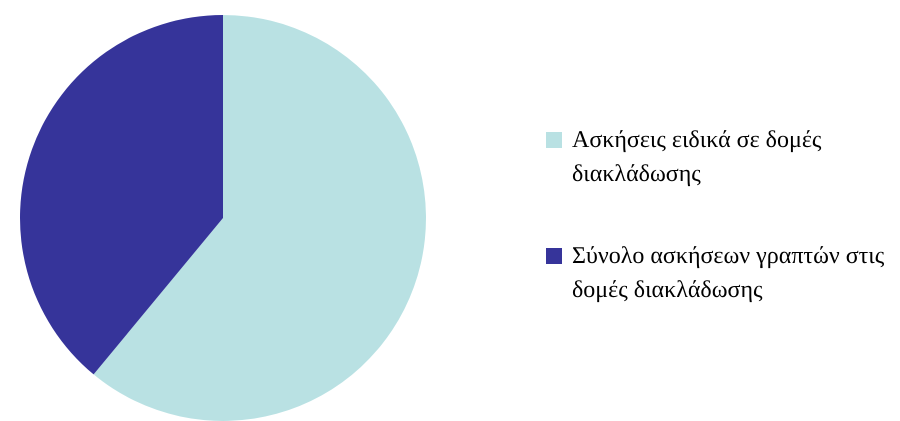  What do you see at coordinates (729, 273) in the screenshot?
I see `legend-label: Σύνολο ασκήσεων γραπτών στις δομές διακλάδωσης` at bounding box center [729, 273].